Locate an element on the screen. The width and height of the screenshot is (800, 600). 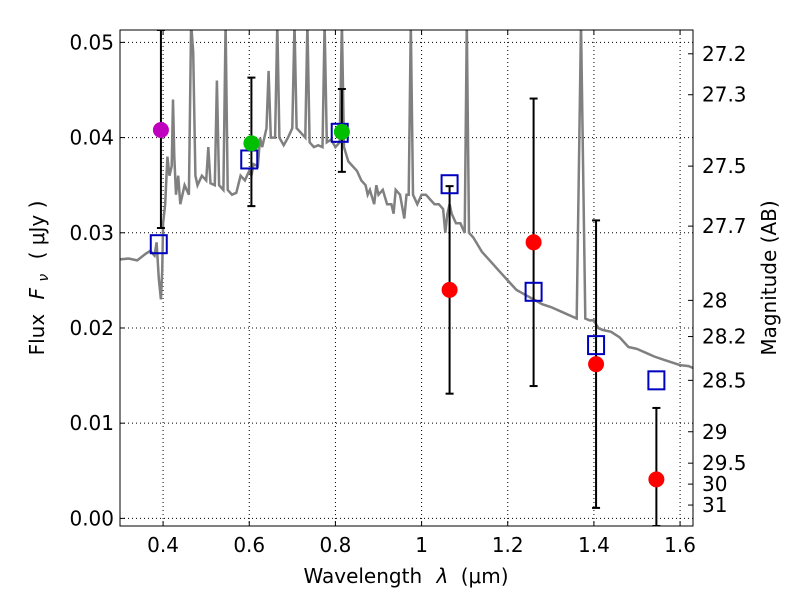
x-tick-label: 0.6 is located at coordinates (249, 545).